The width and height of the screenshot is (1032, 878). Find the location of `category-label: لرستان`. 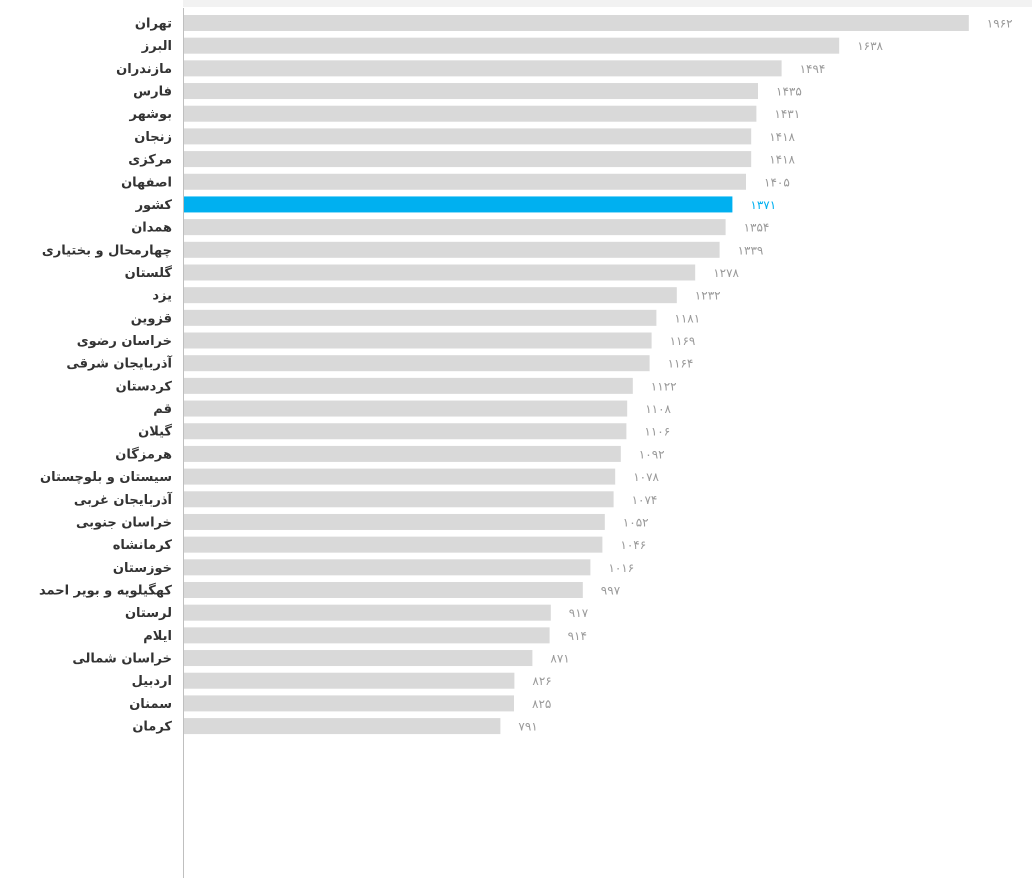

category-label: لرستان is located at coordinates (148, 613).